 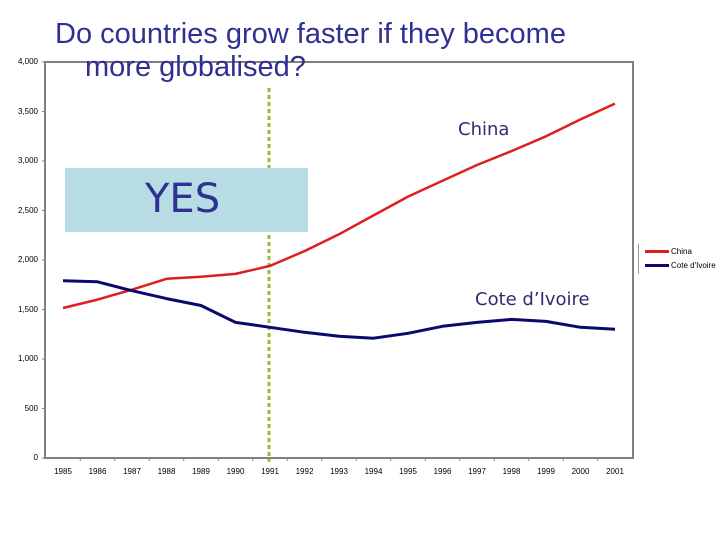 I want to click on x-tick-label: 1994, so click(x=373, y=471).